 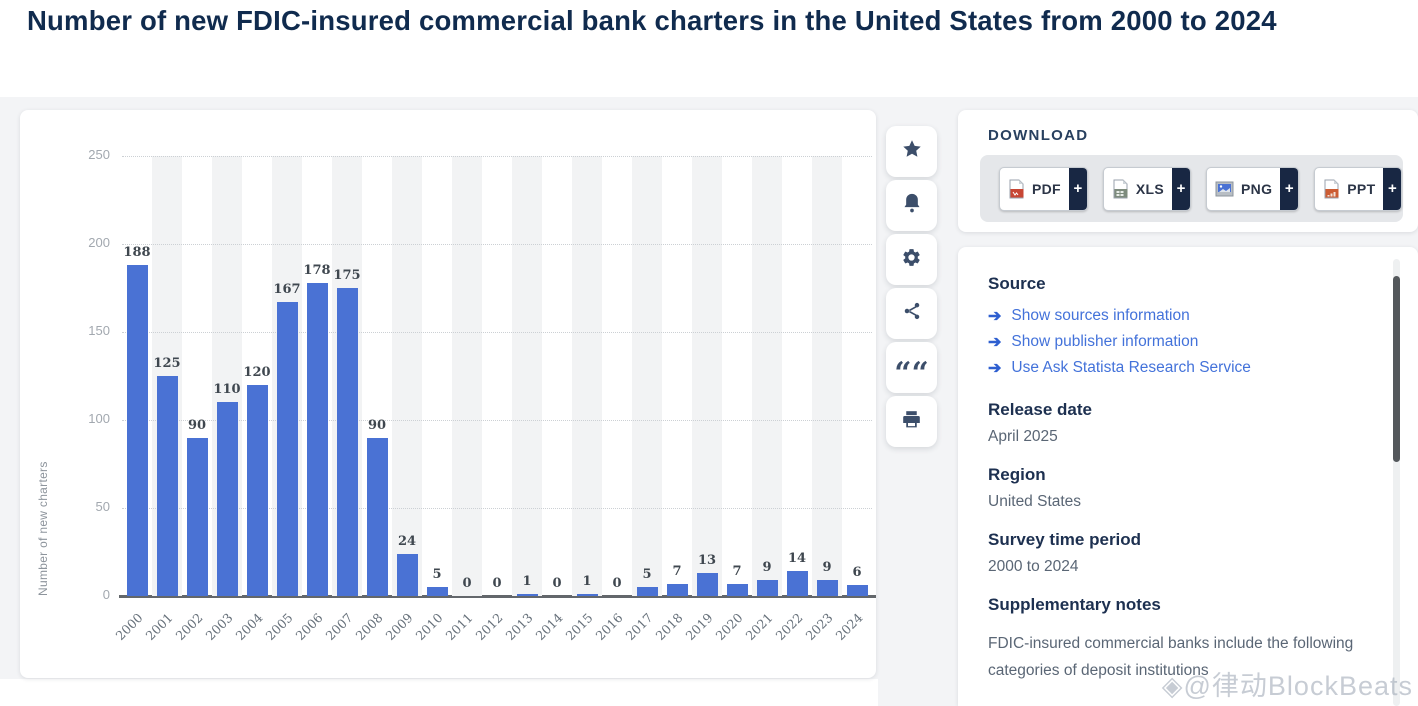 What do you see at coordinates (99, 242) in the screenshot?
I see `y-tick-label: 200` at bounding box center [99, 242].